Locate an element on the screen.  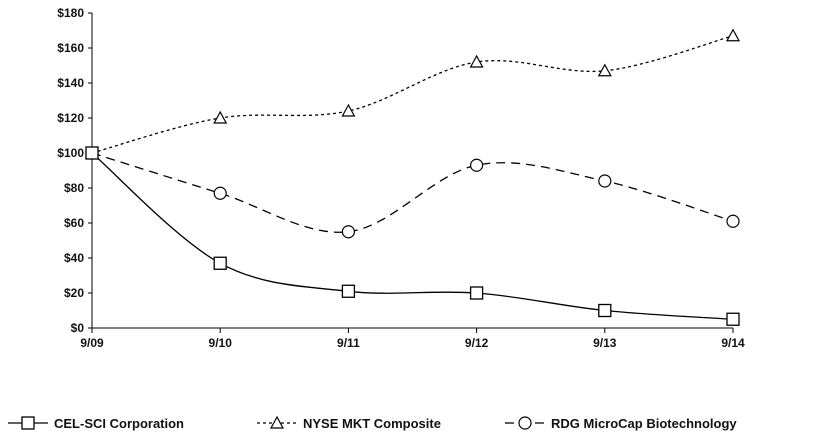
x-axis-ticks: 9/09 9/10 9/11 9/12 9/13 9/14 is located at coordinates (412, 339).